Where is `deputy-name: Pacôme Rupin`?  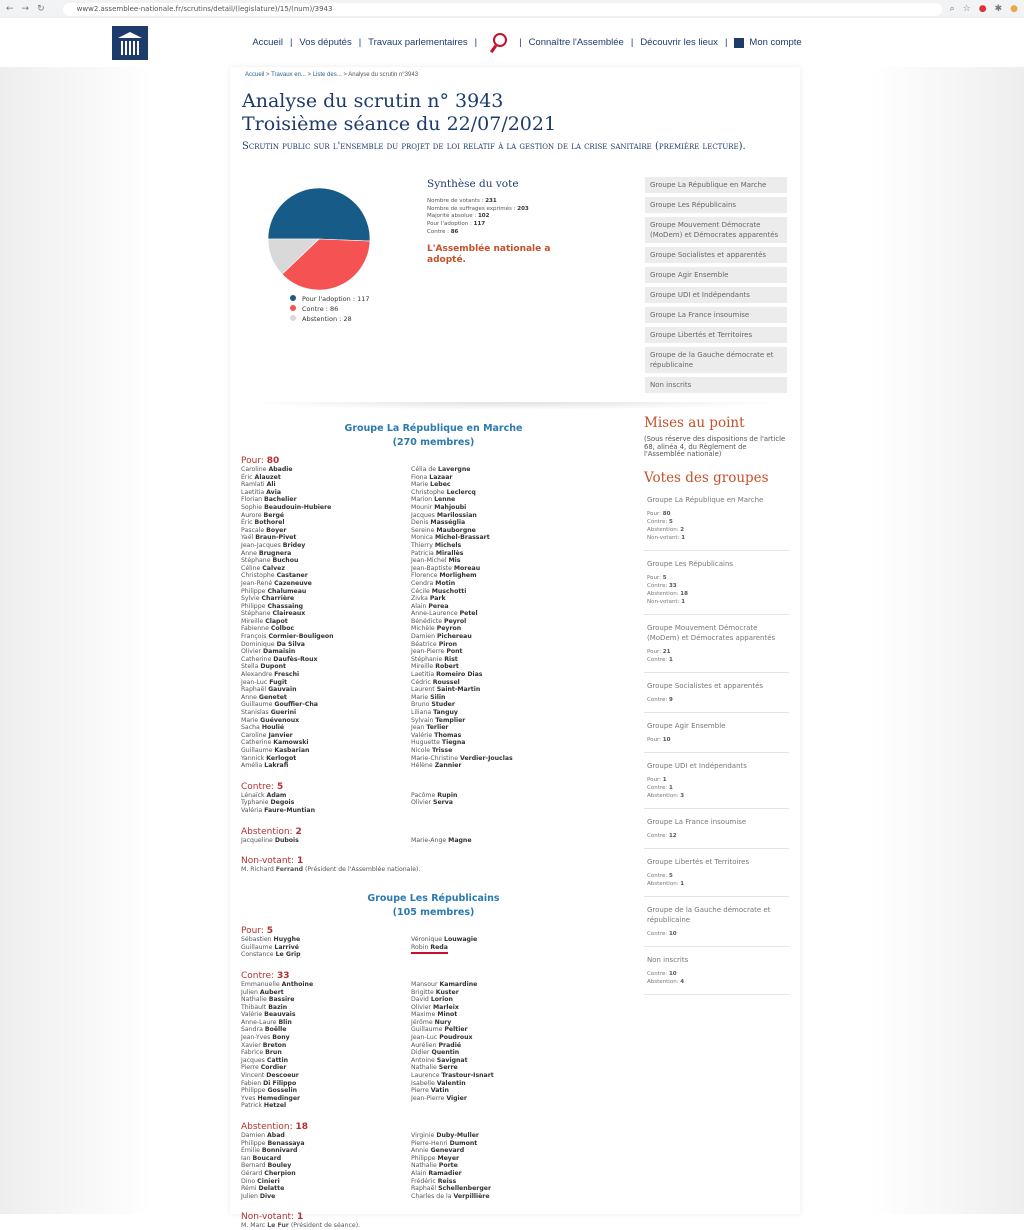 deputy-name: Pacôme Rupin is located at coordinates (434, 795).